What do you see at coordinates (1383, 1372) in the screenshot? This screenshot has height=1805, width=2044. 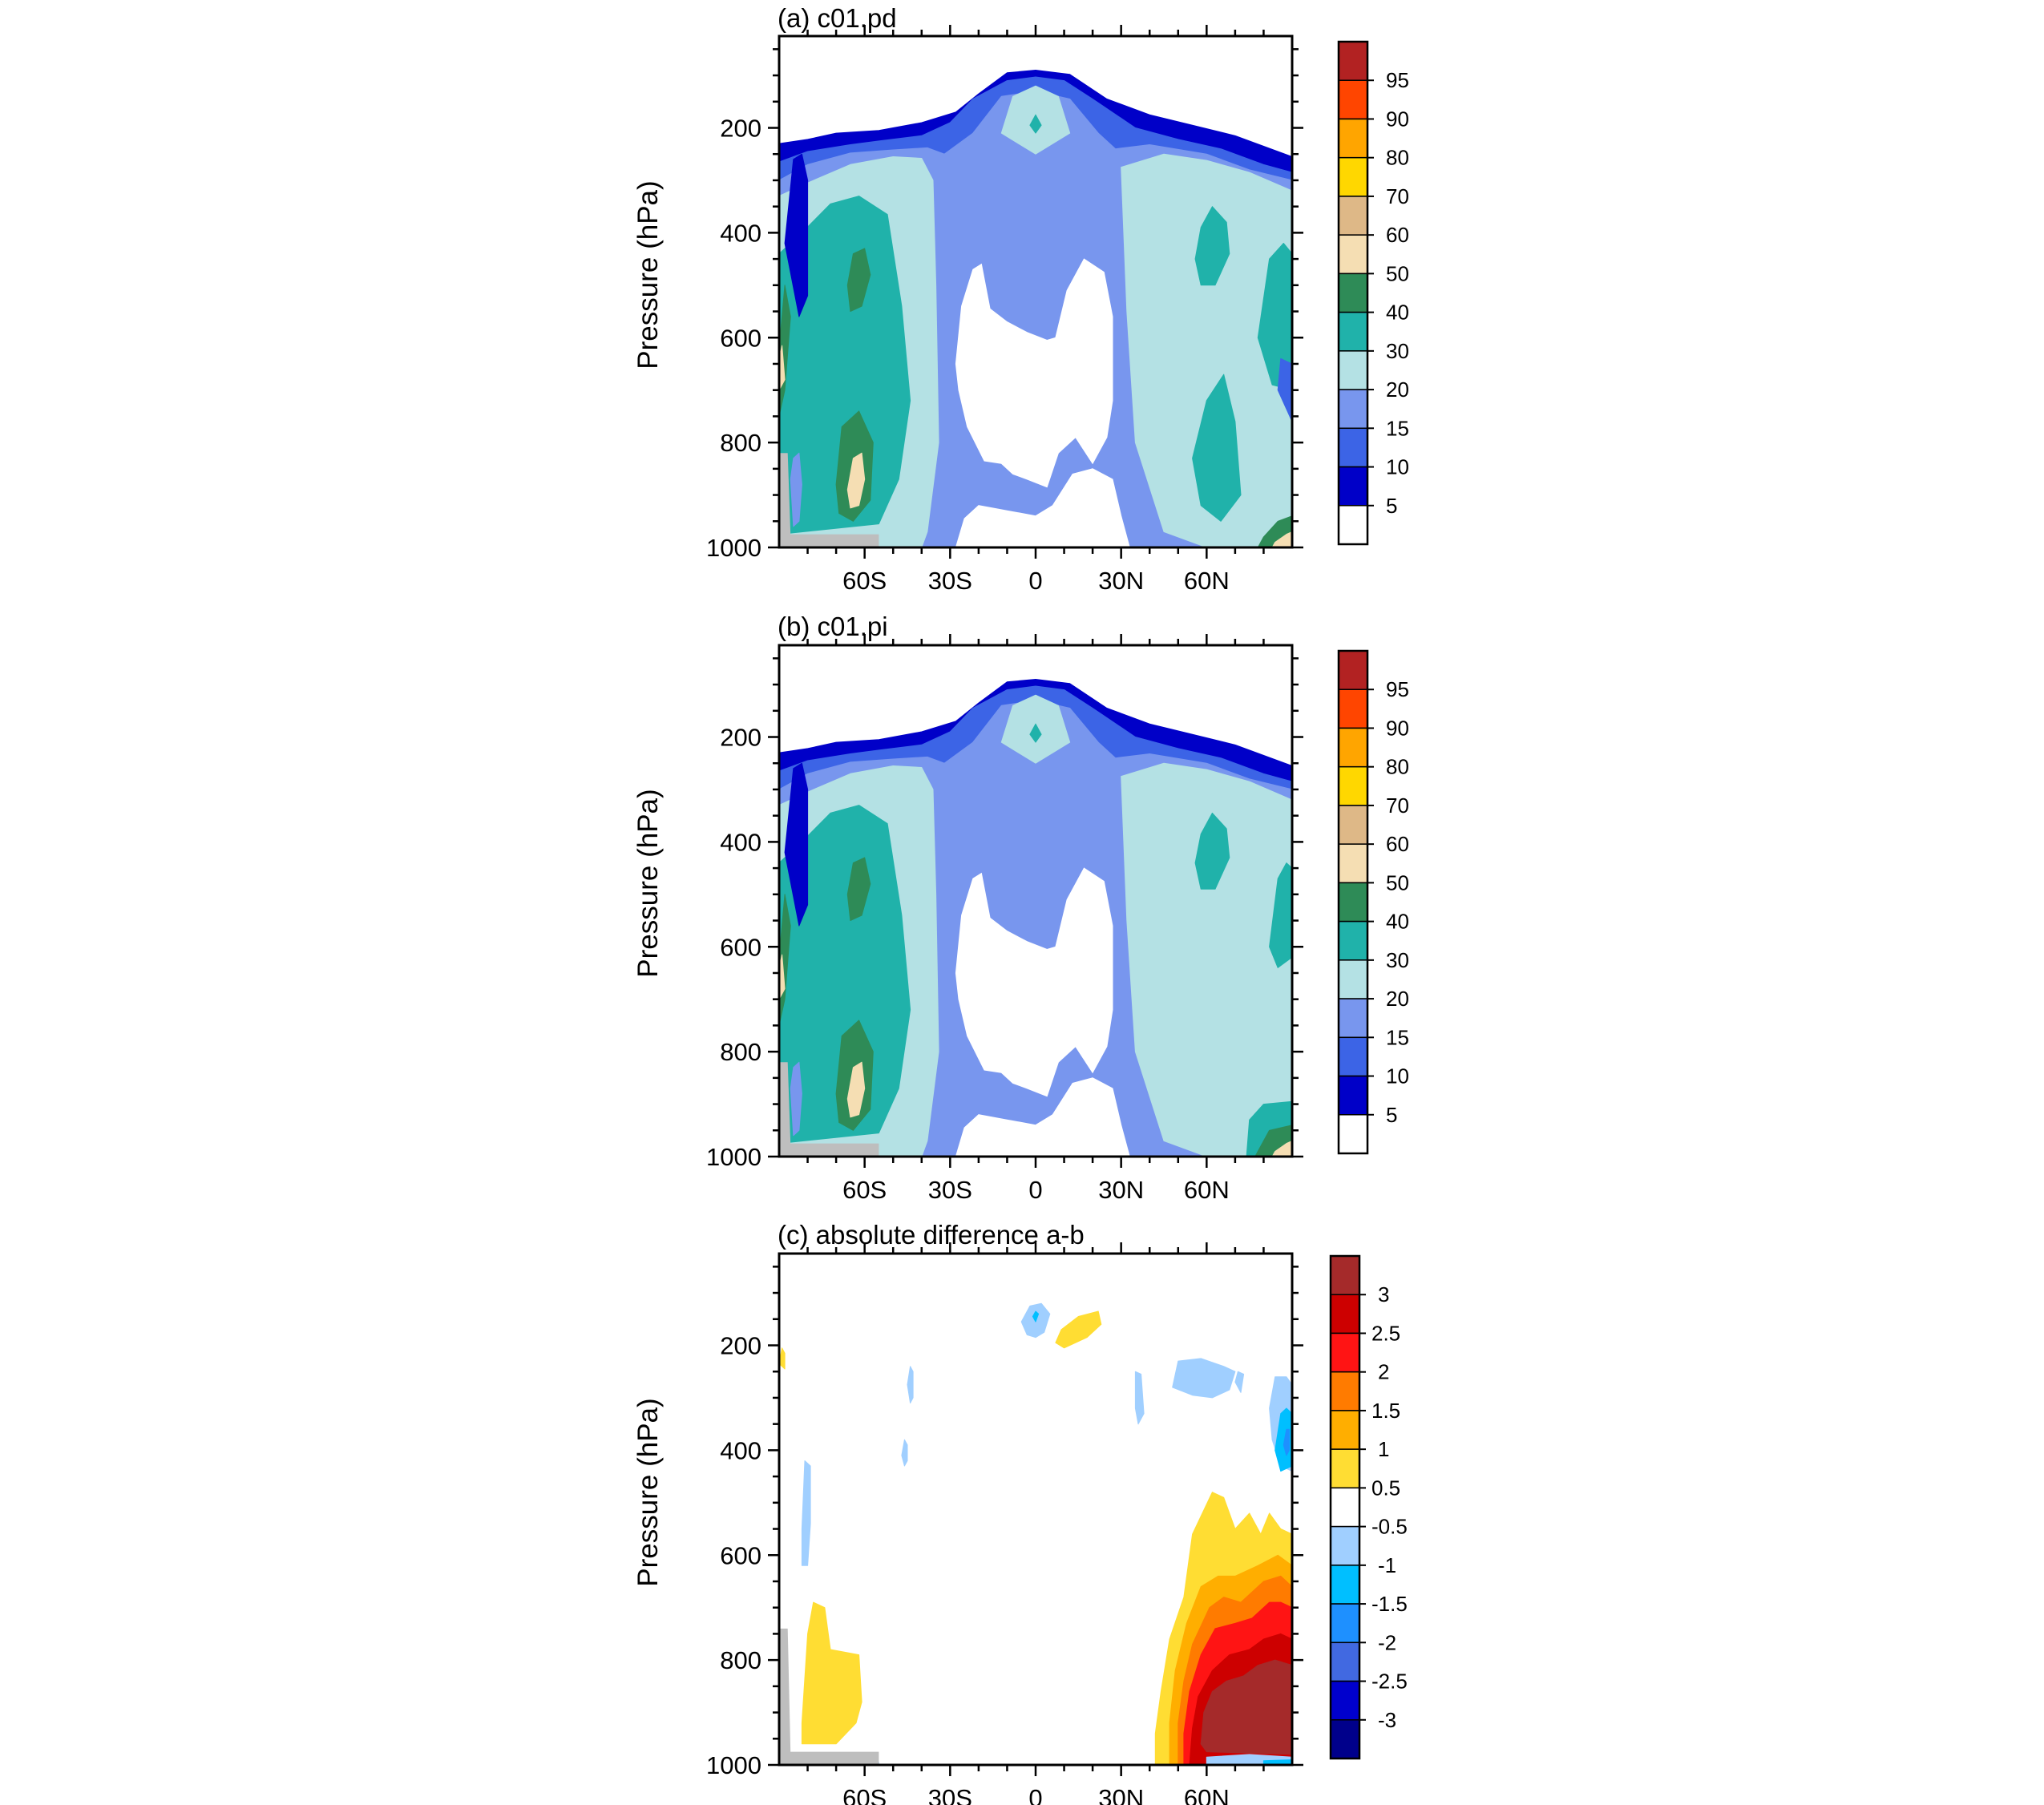 I see `colorbar-label: 2` at bounding box center [1383, 1372].